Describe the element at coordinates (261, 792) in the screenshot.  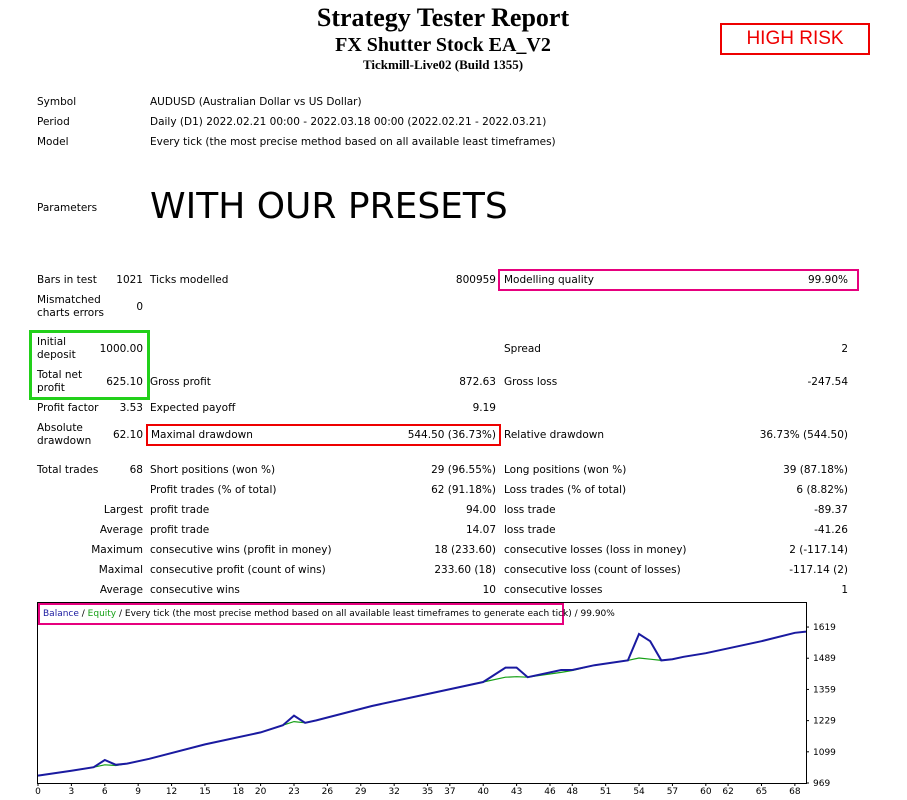
I see `x-tick-label: 20` at that location.